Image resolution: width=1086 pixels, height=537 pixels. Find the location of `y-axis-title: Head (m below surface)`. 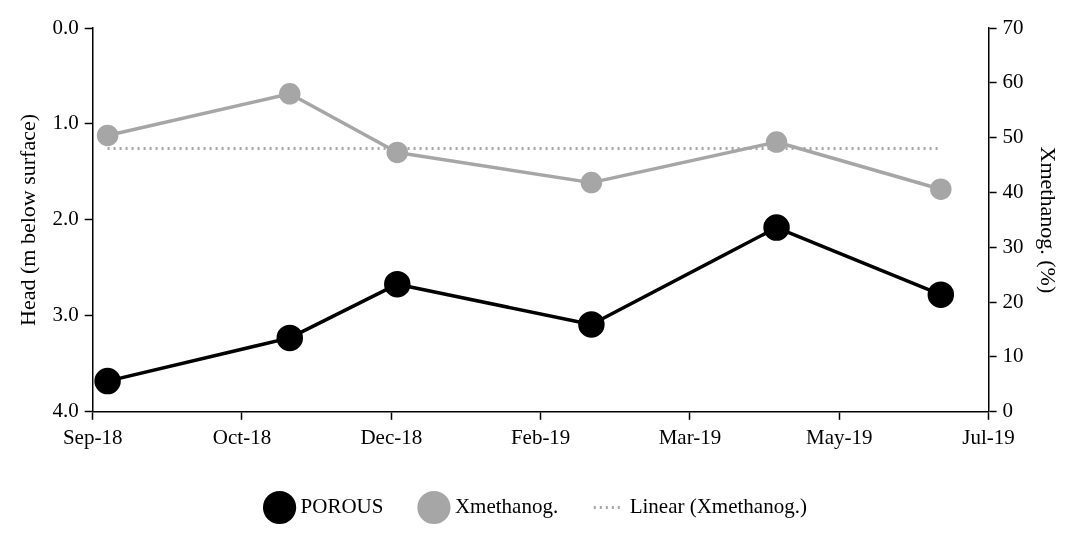

y-axis-title: Head (m below surface) is located at coordinates (27, 219).